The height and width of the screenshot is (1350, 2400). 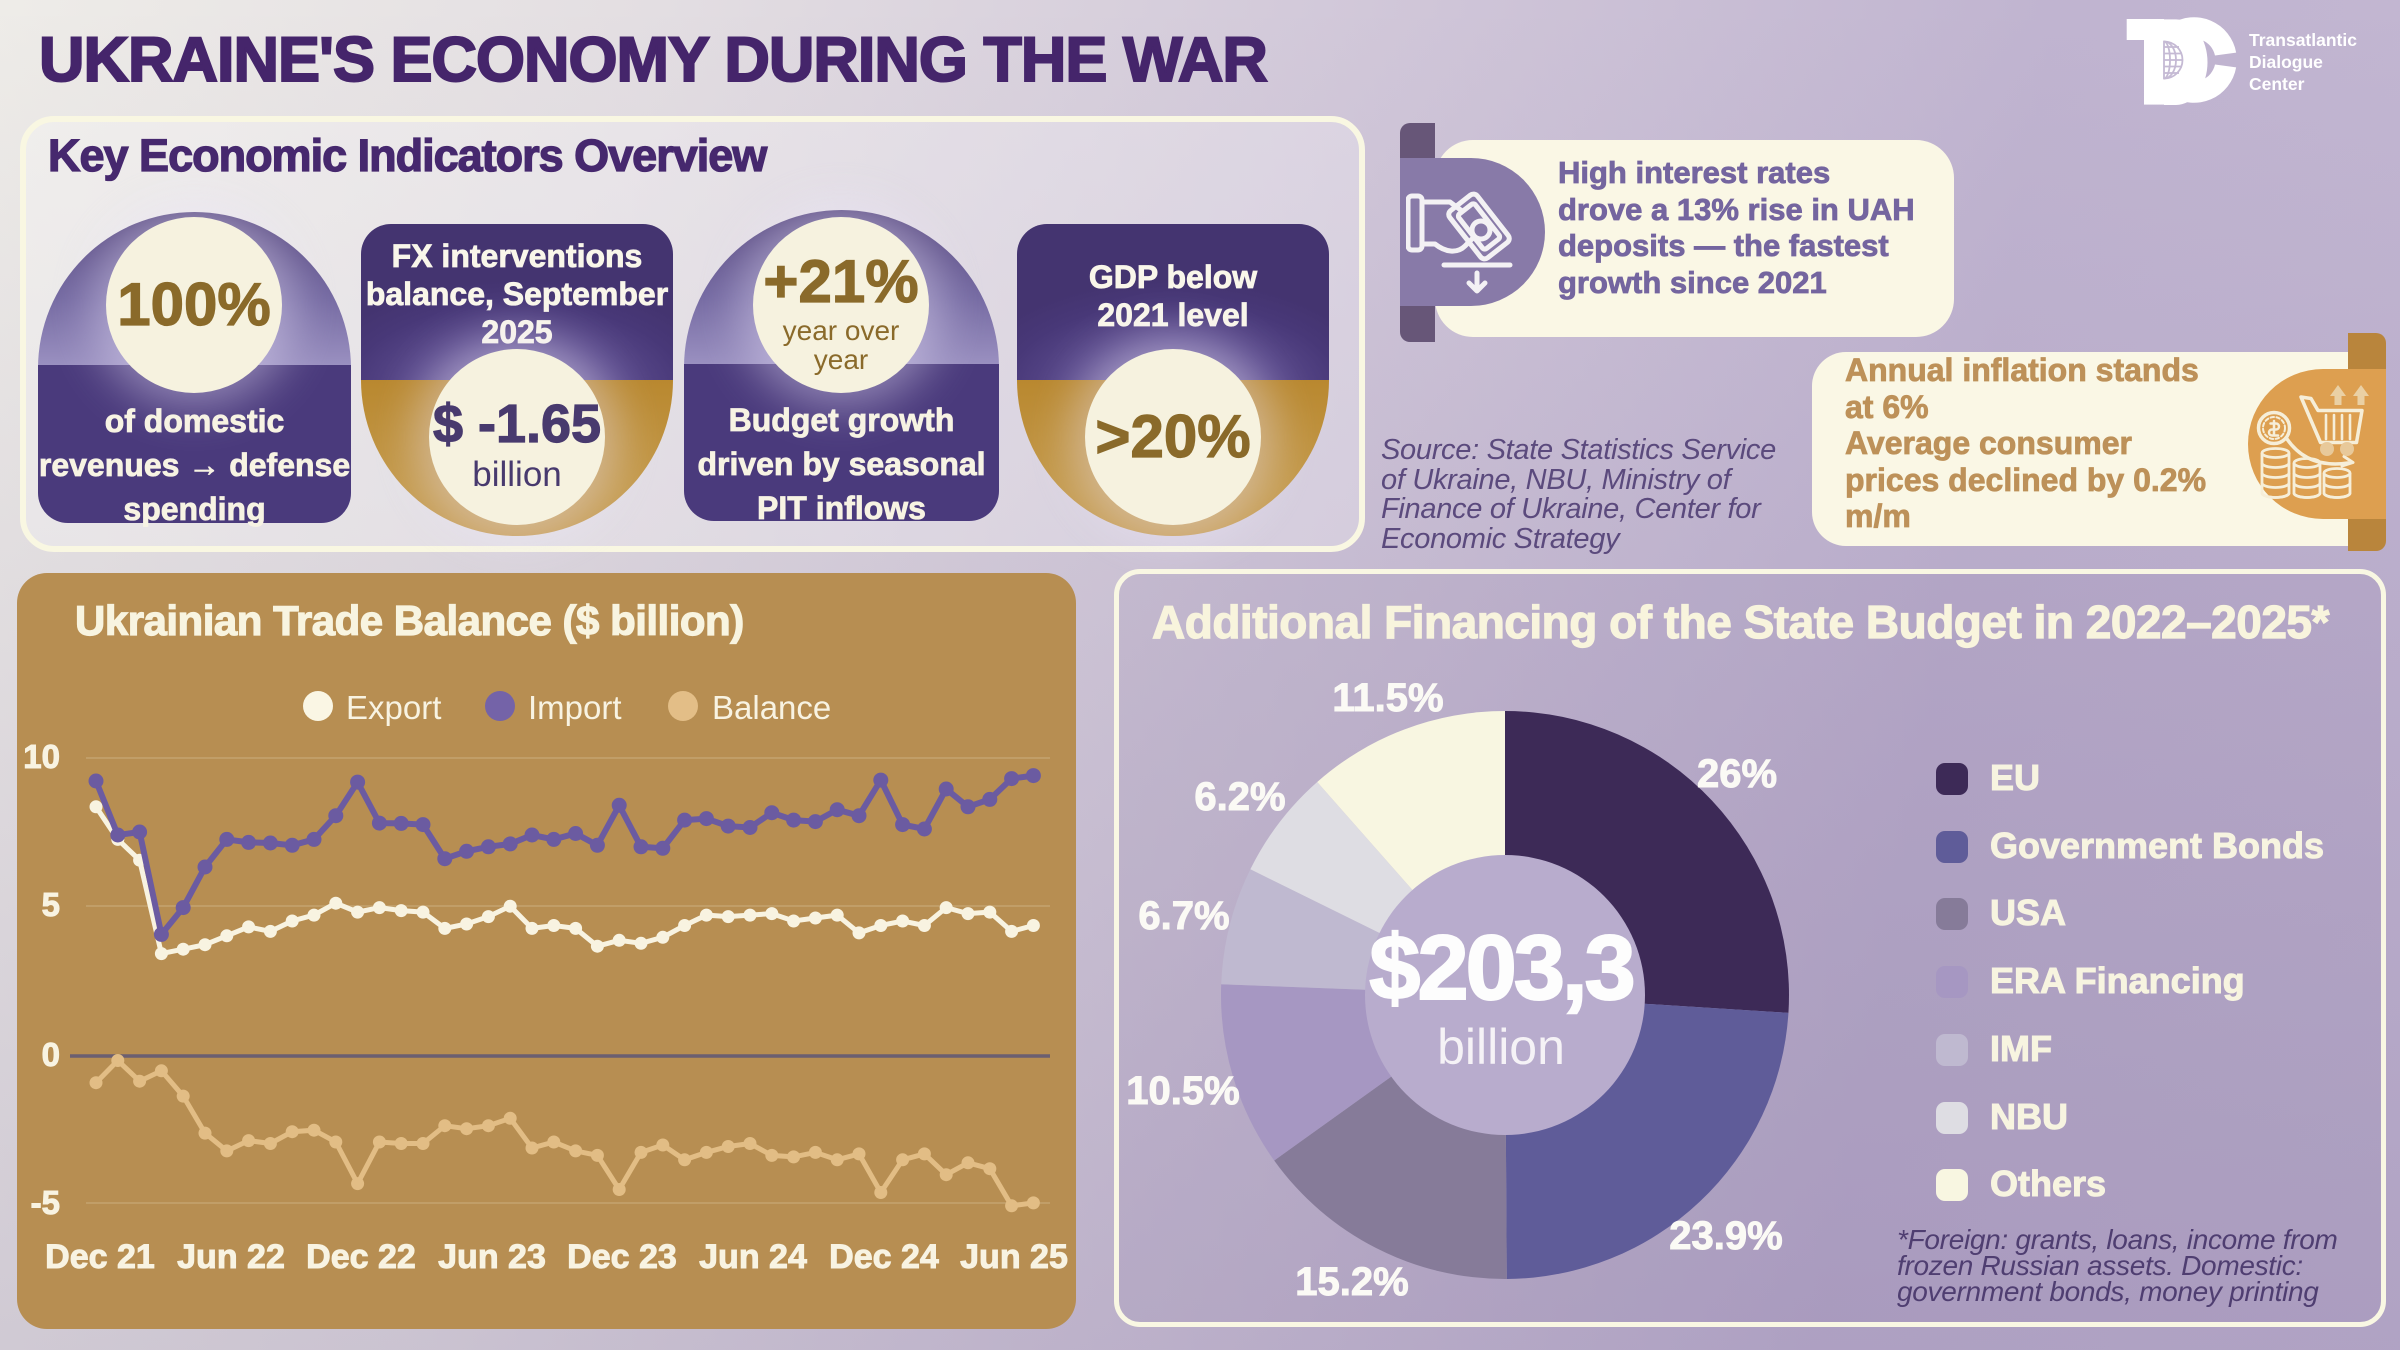 What do you see at coordinates (2303, 40) in the screenshot?
I see `svg-text: Transatlantic` at bounding box center [2303, 40].